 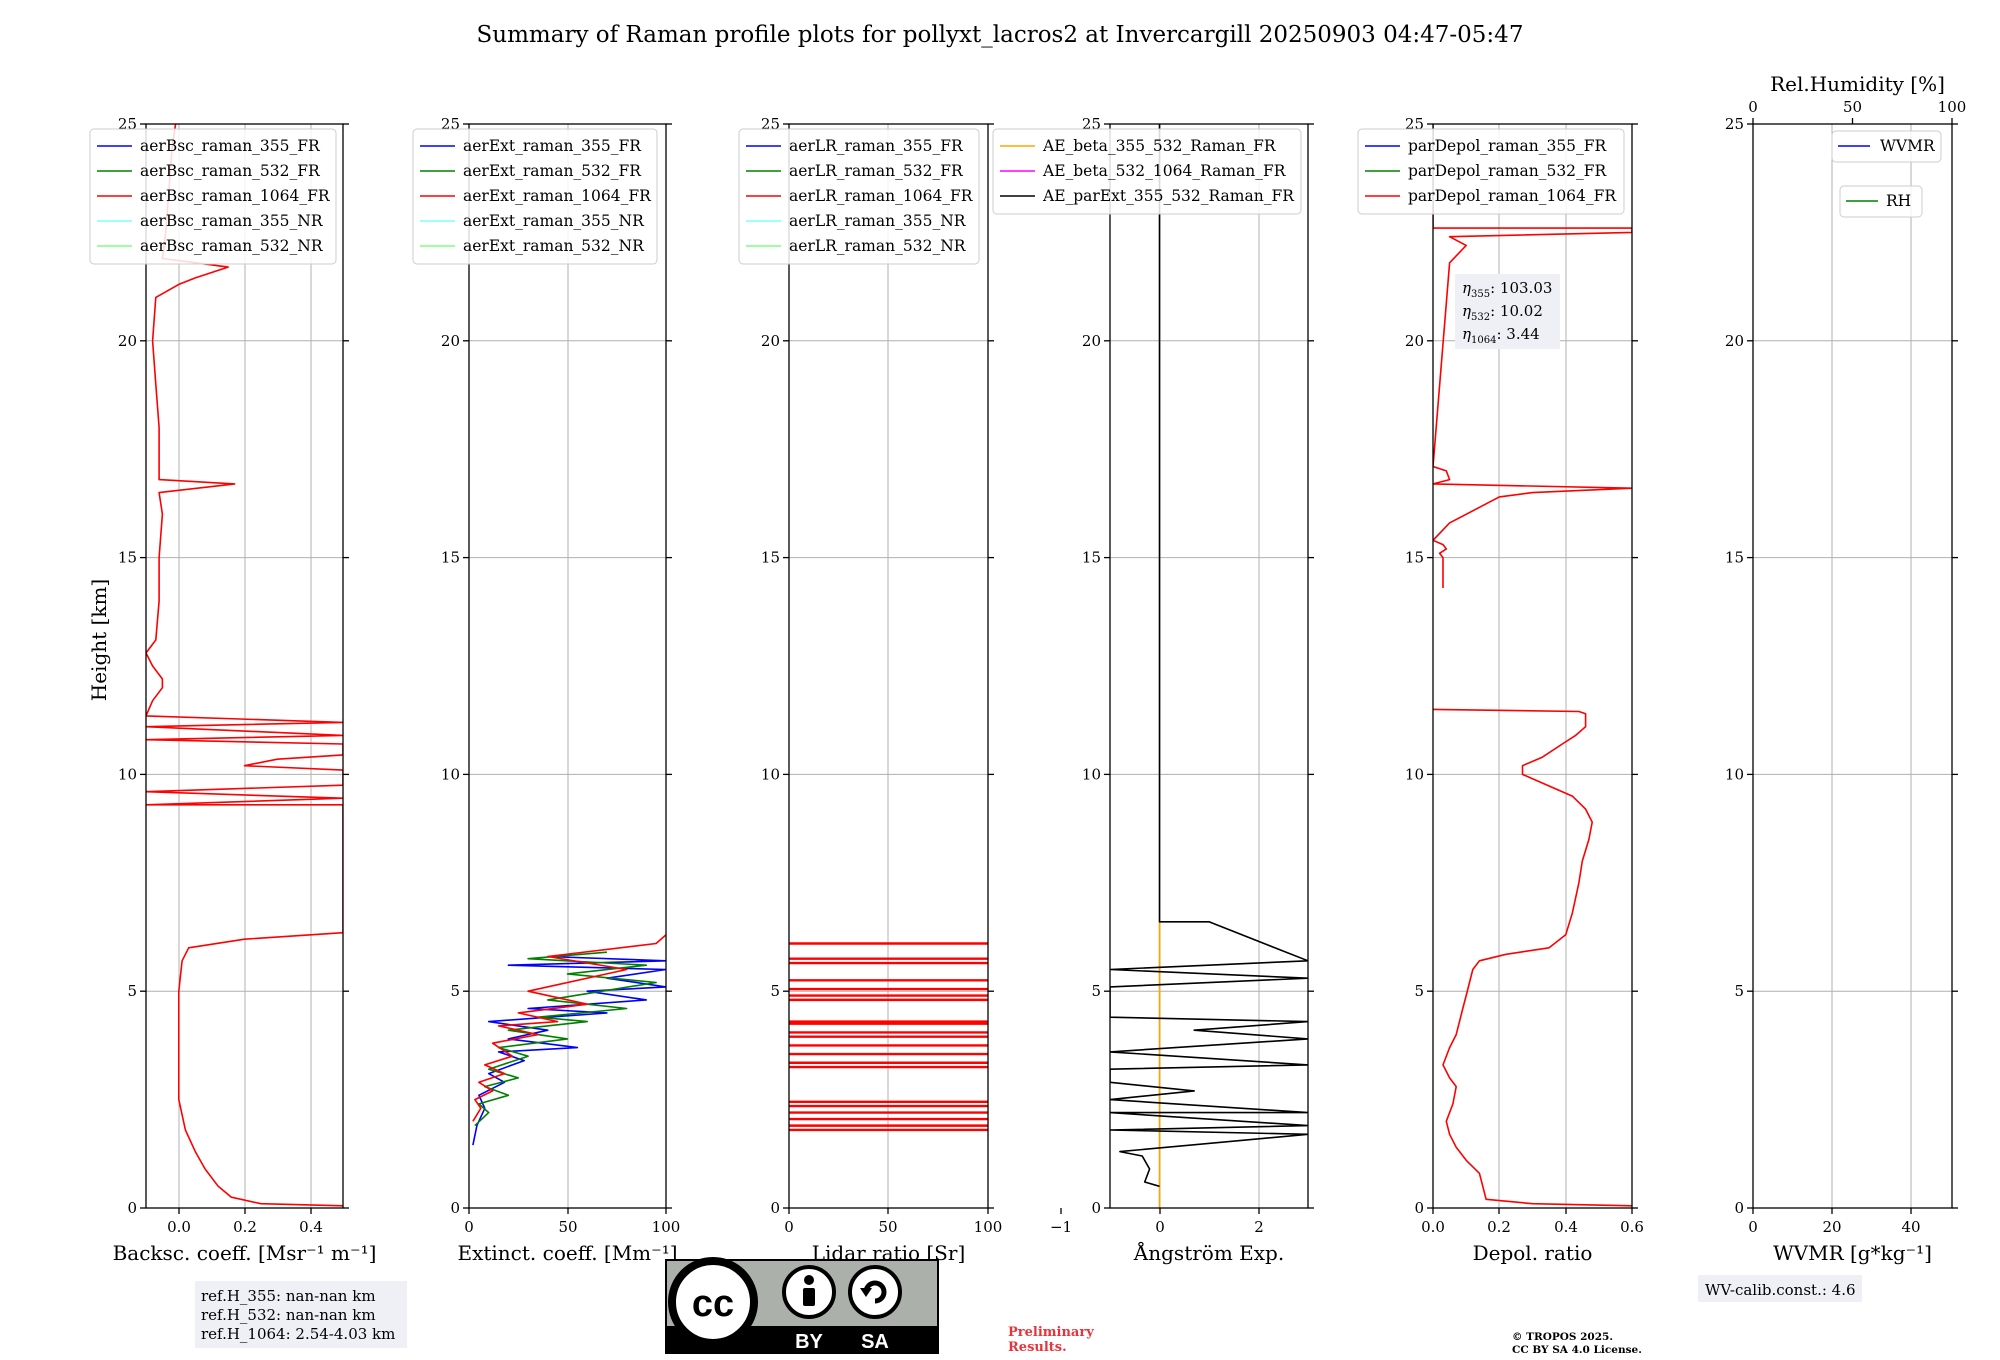 I want to click on legend-entry: aerExt_raman_1064_FR, so click(x=557, y=196).